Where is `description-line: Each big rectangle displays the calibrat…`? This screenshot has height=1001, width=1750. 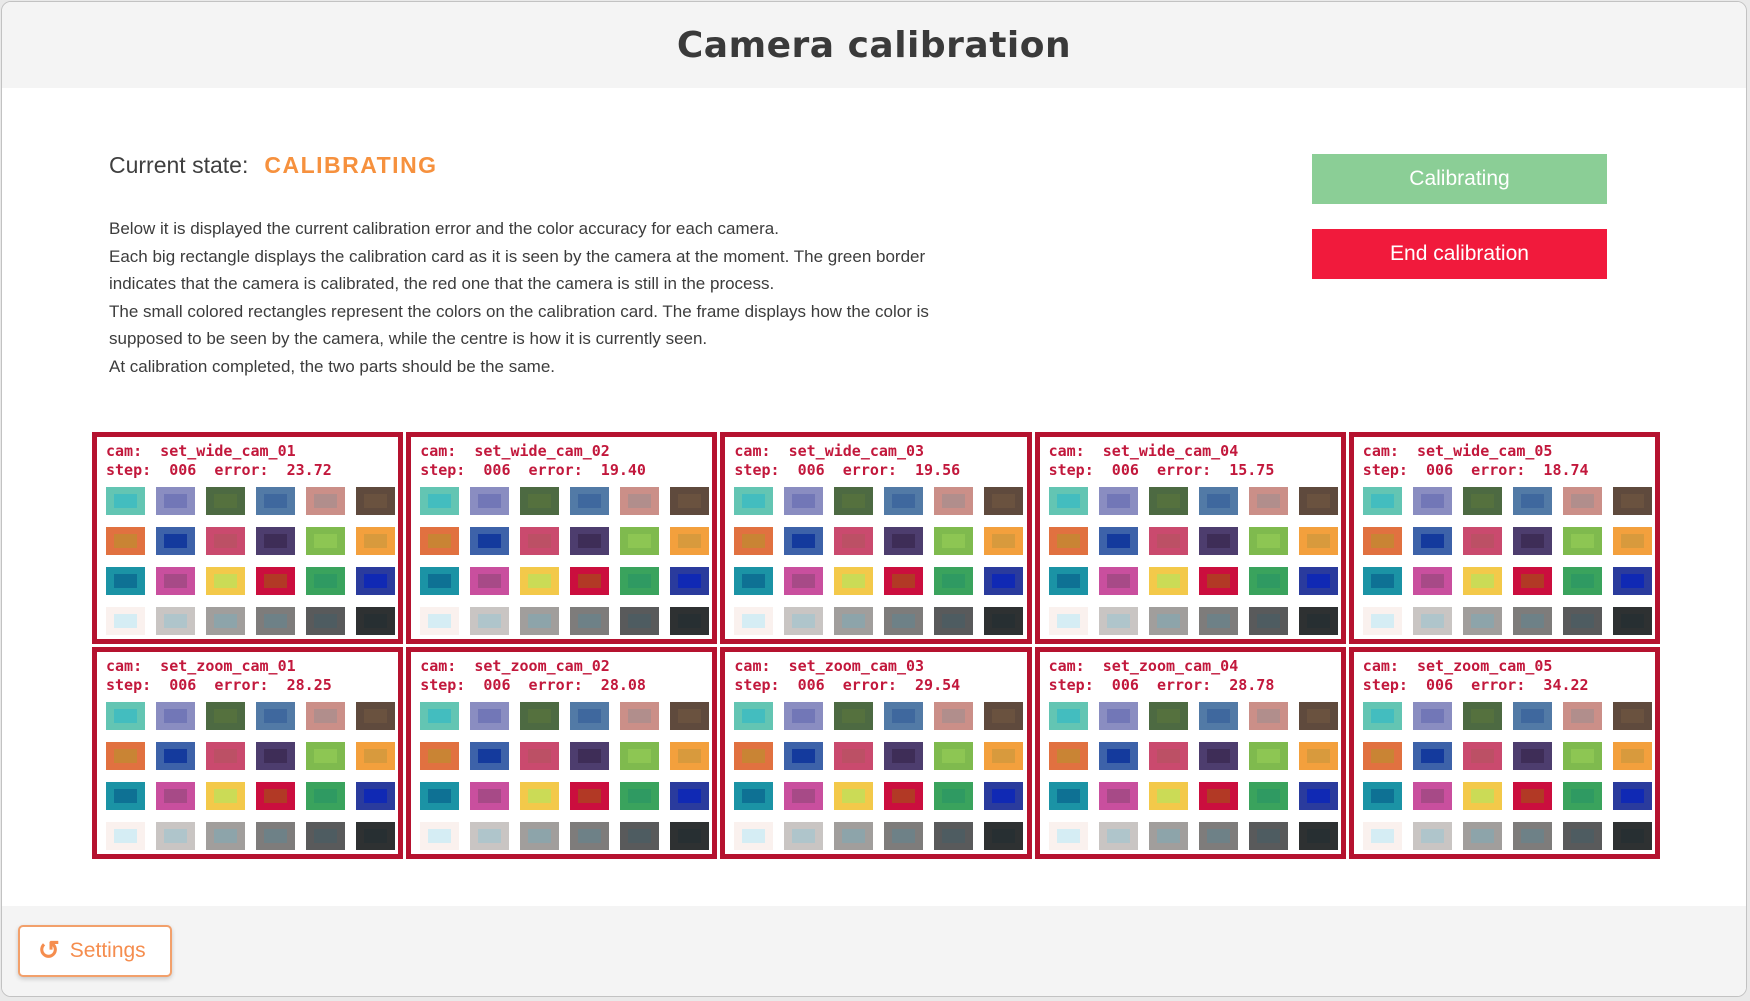
description-line: Each big rectangle displays the calibrat… is located at coordinates (517, 256).